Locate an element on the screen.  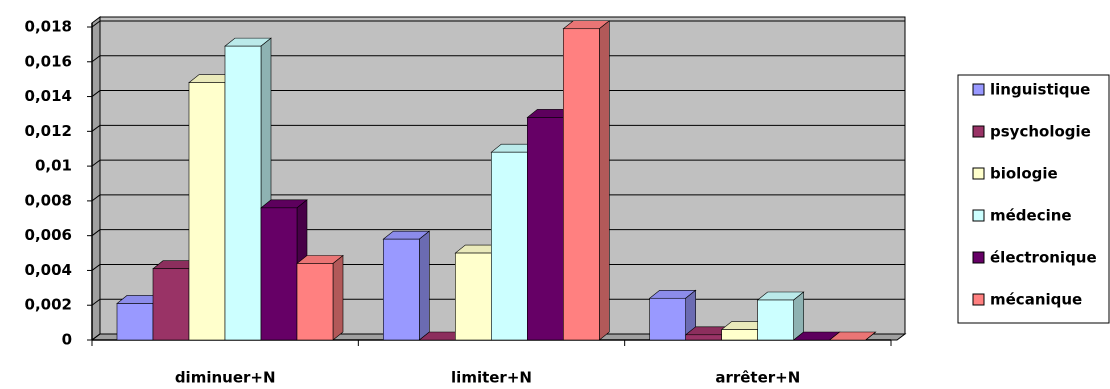
x-tick-label: diminuer+N is located at coordinates (225, 378).